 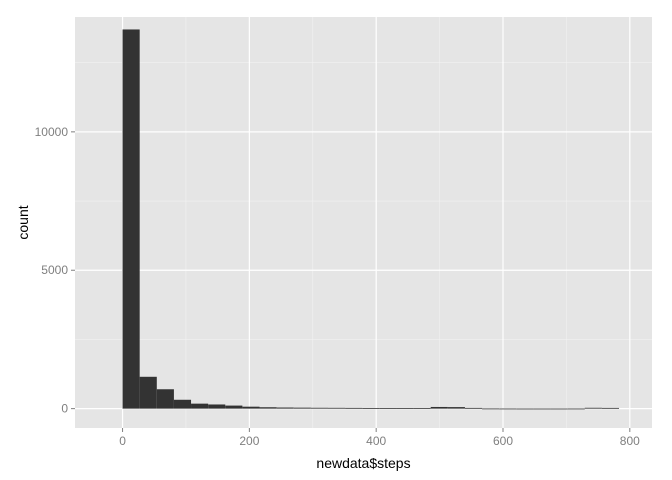 I want to click on y-axis-title: count, so click(x=23, y=222).